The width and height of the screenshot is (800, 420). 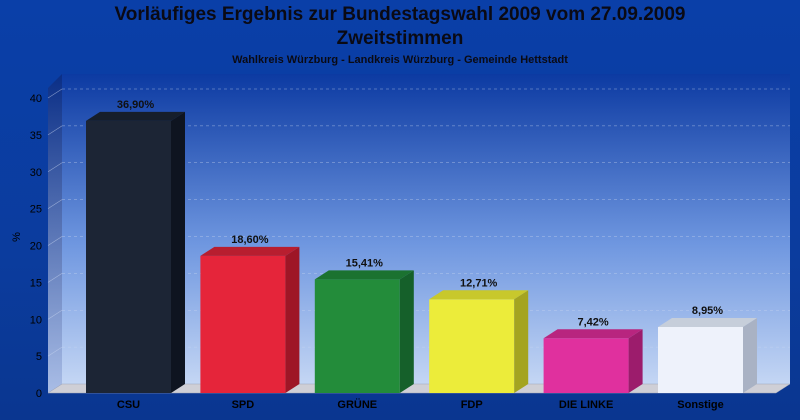 I want to click on y-tick-label: 15, so click(x=36, y=283).